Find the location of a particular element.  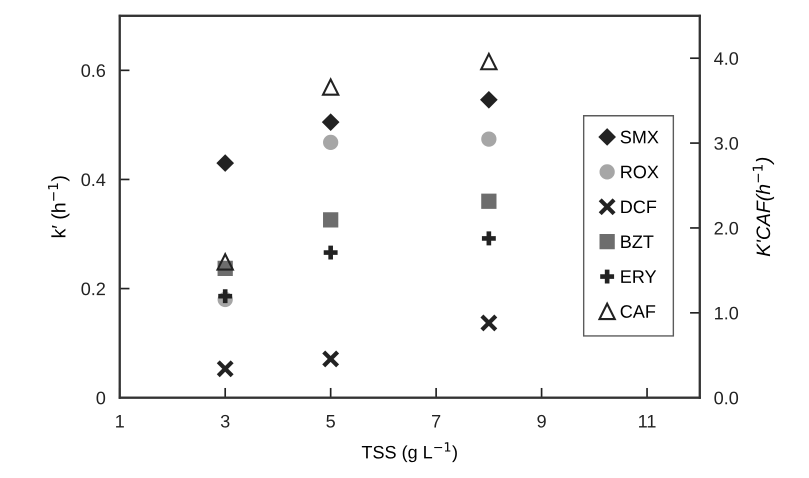

x-axis-title: TSS (g L$^{−1}$) is located at coordinates (409, 452).